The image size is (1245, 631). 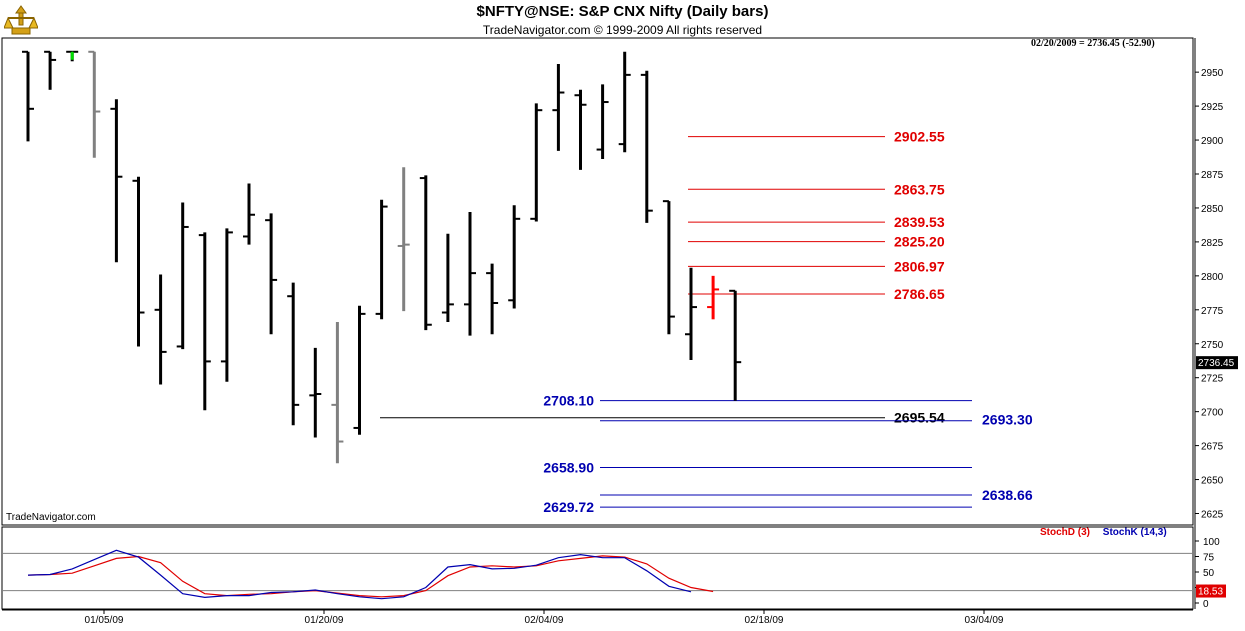 I want to click on indicator-legend: StochD (3) StochK (14,3), so click(x=1103, y=532).